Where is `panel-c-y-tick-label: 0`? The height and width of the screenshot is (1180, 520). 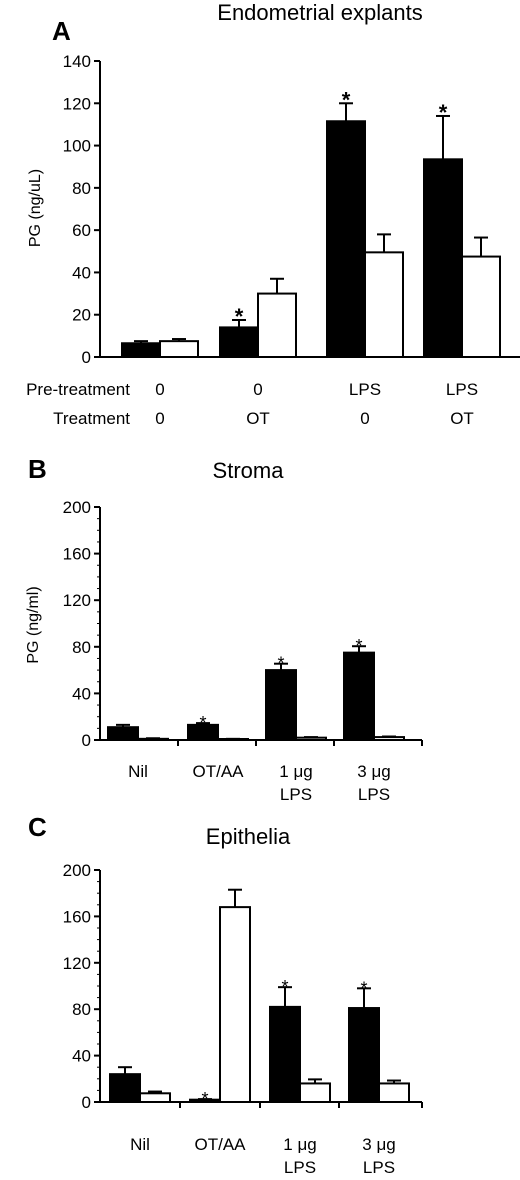 panel-c-y-tick-label: 0 is located at coordinates (86, 1102).